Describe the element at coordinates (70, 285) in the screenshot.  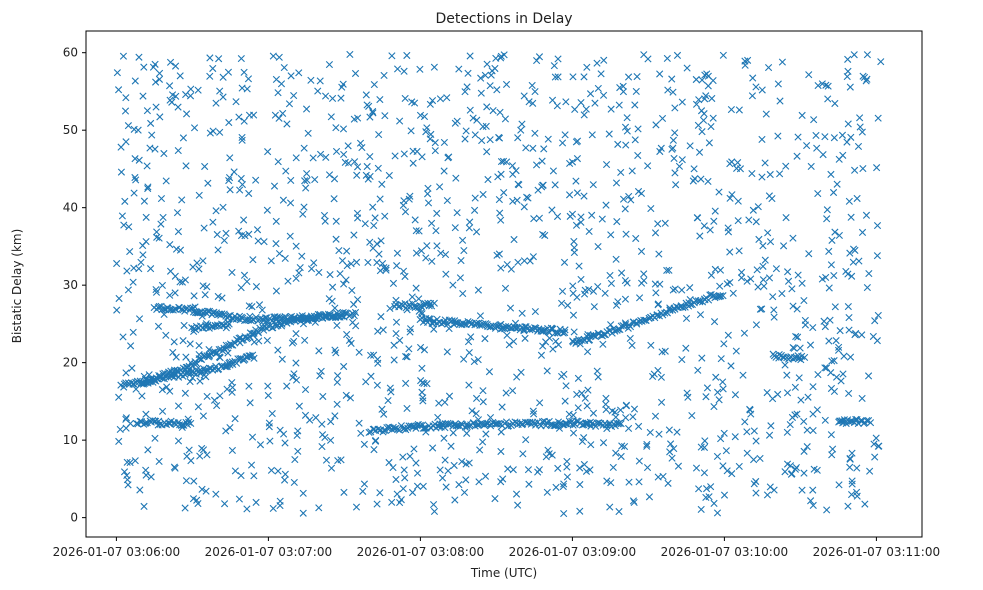
I see `y-tick-label: 30` at that location.